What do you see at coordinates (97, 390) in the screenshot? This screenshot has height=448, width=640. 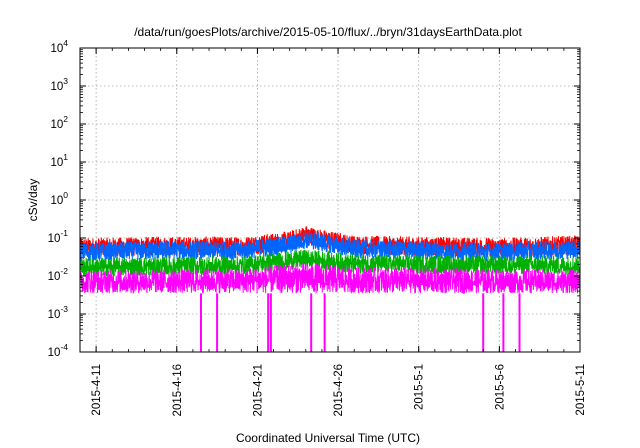 I see `x-tick-label: 2015-4-11` at bounding box center [97, 390].